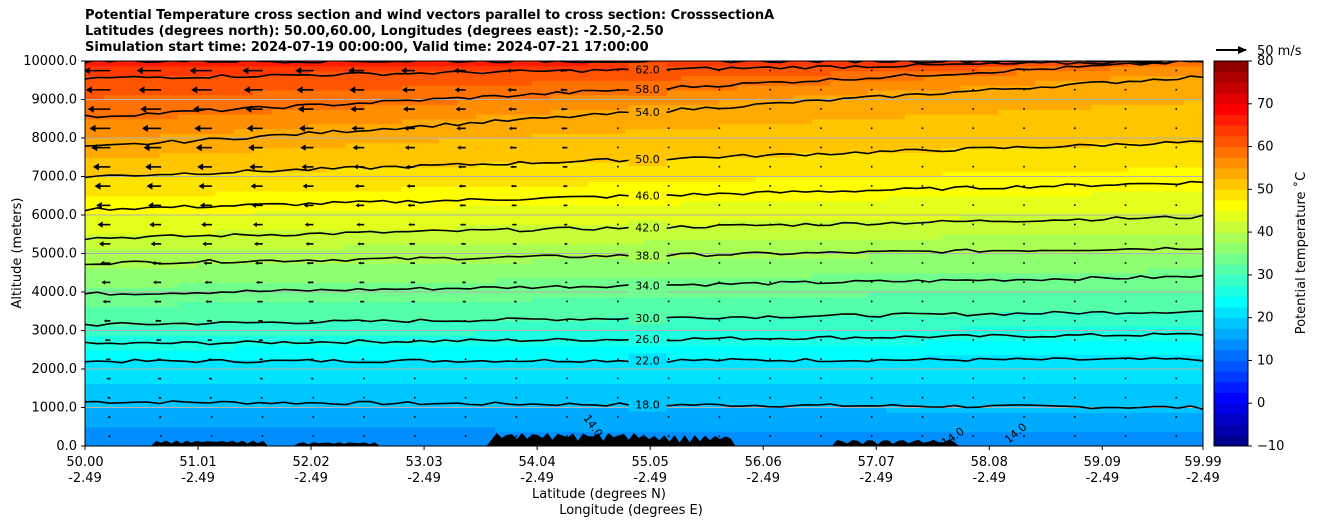  What do you see at coordinates (647, 112) in the screenshot?
I see `contour-label: 54.0` at bounding box center [647, 112].